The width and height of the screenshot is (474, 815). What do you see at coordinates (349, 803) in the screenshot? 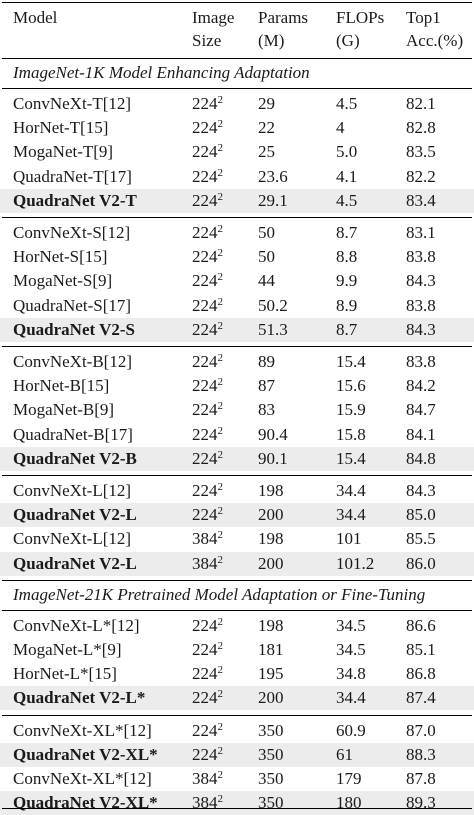
I see `cell-flops: 180` at bounding box center [349, 803].